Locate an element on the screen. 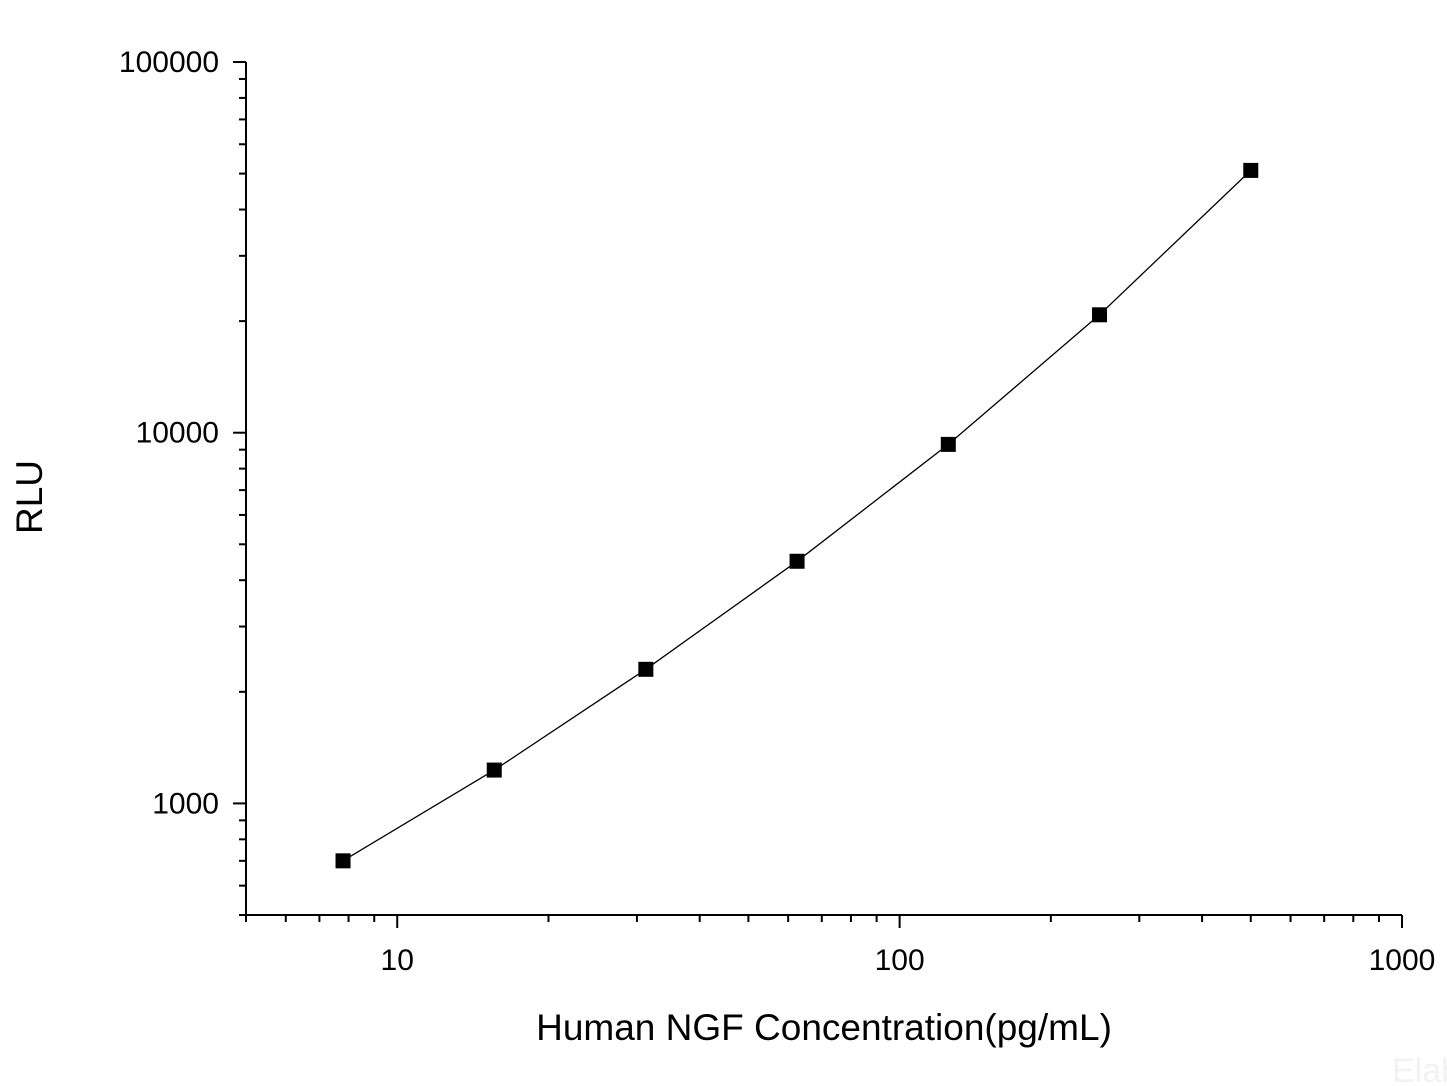 Image resolution: width=1447 pixels, height=1086 pixels. watermark: Elab is located at coordinates (1419, 1069).